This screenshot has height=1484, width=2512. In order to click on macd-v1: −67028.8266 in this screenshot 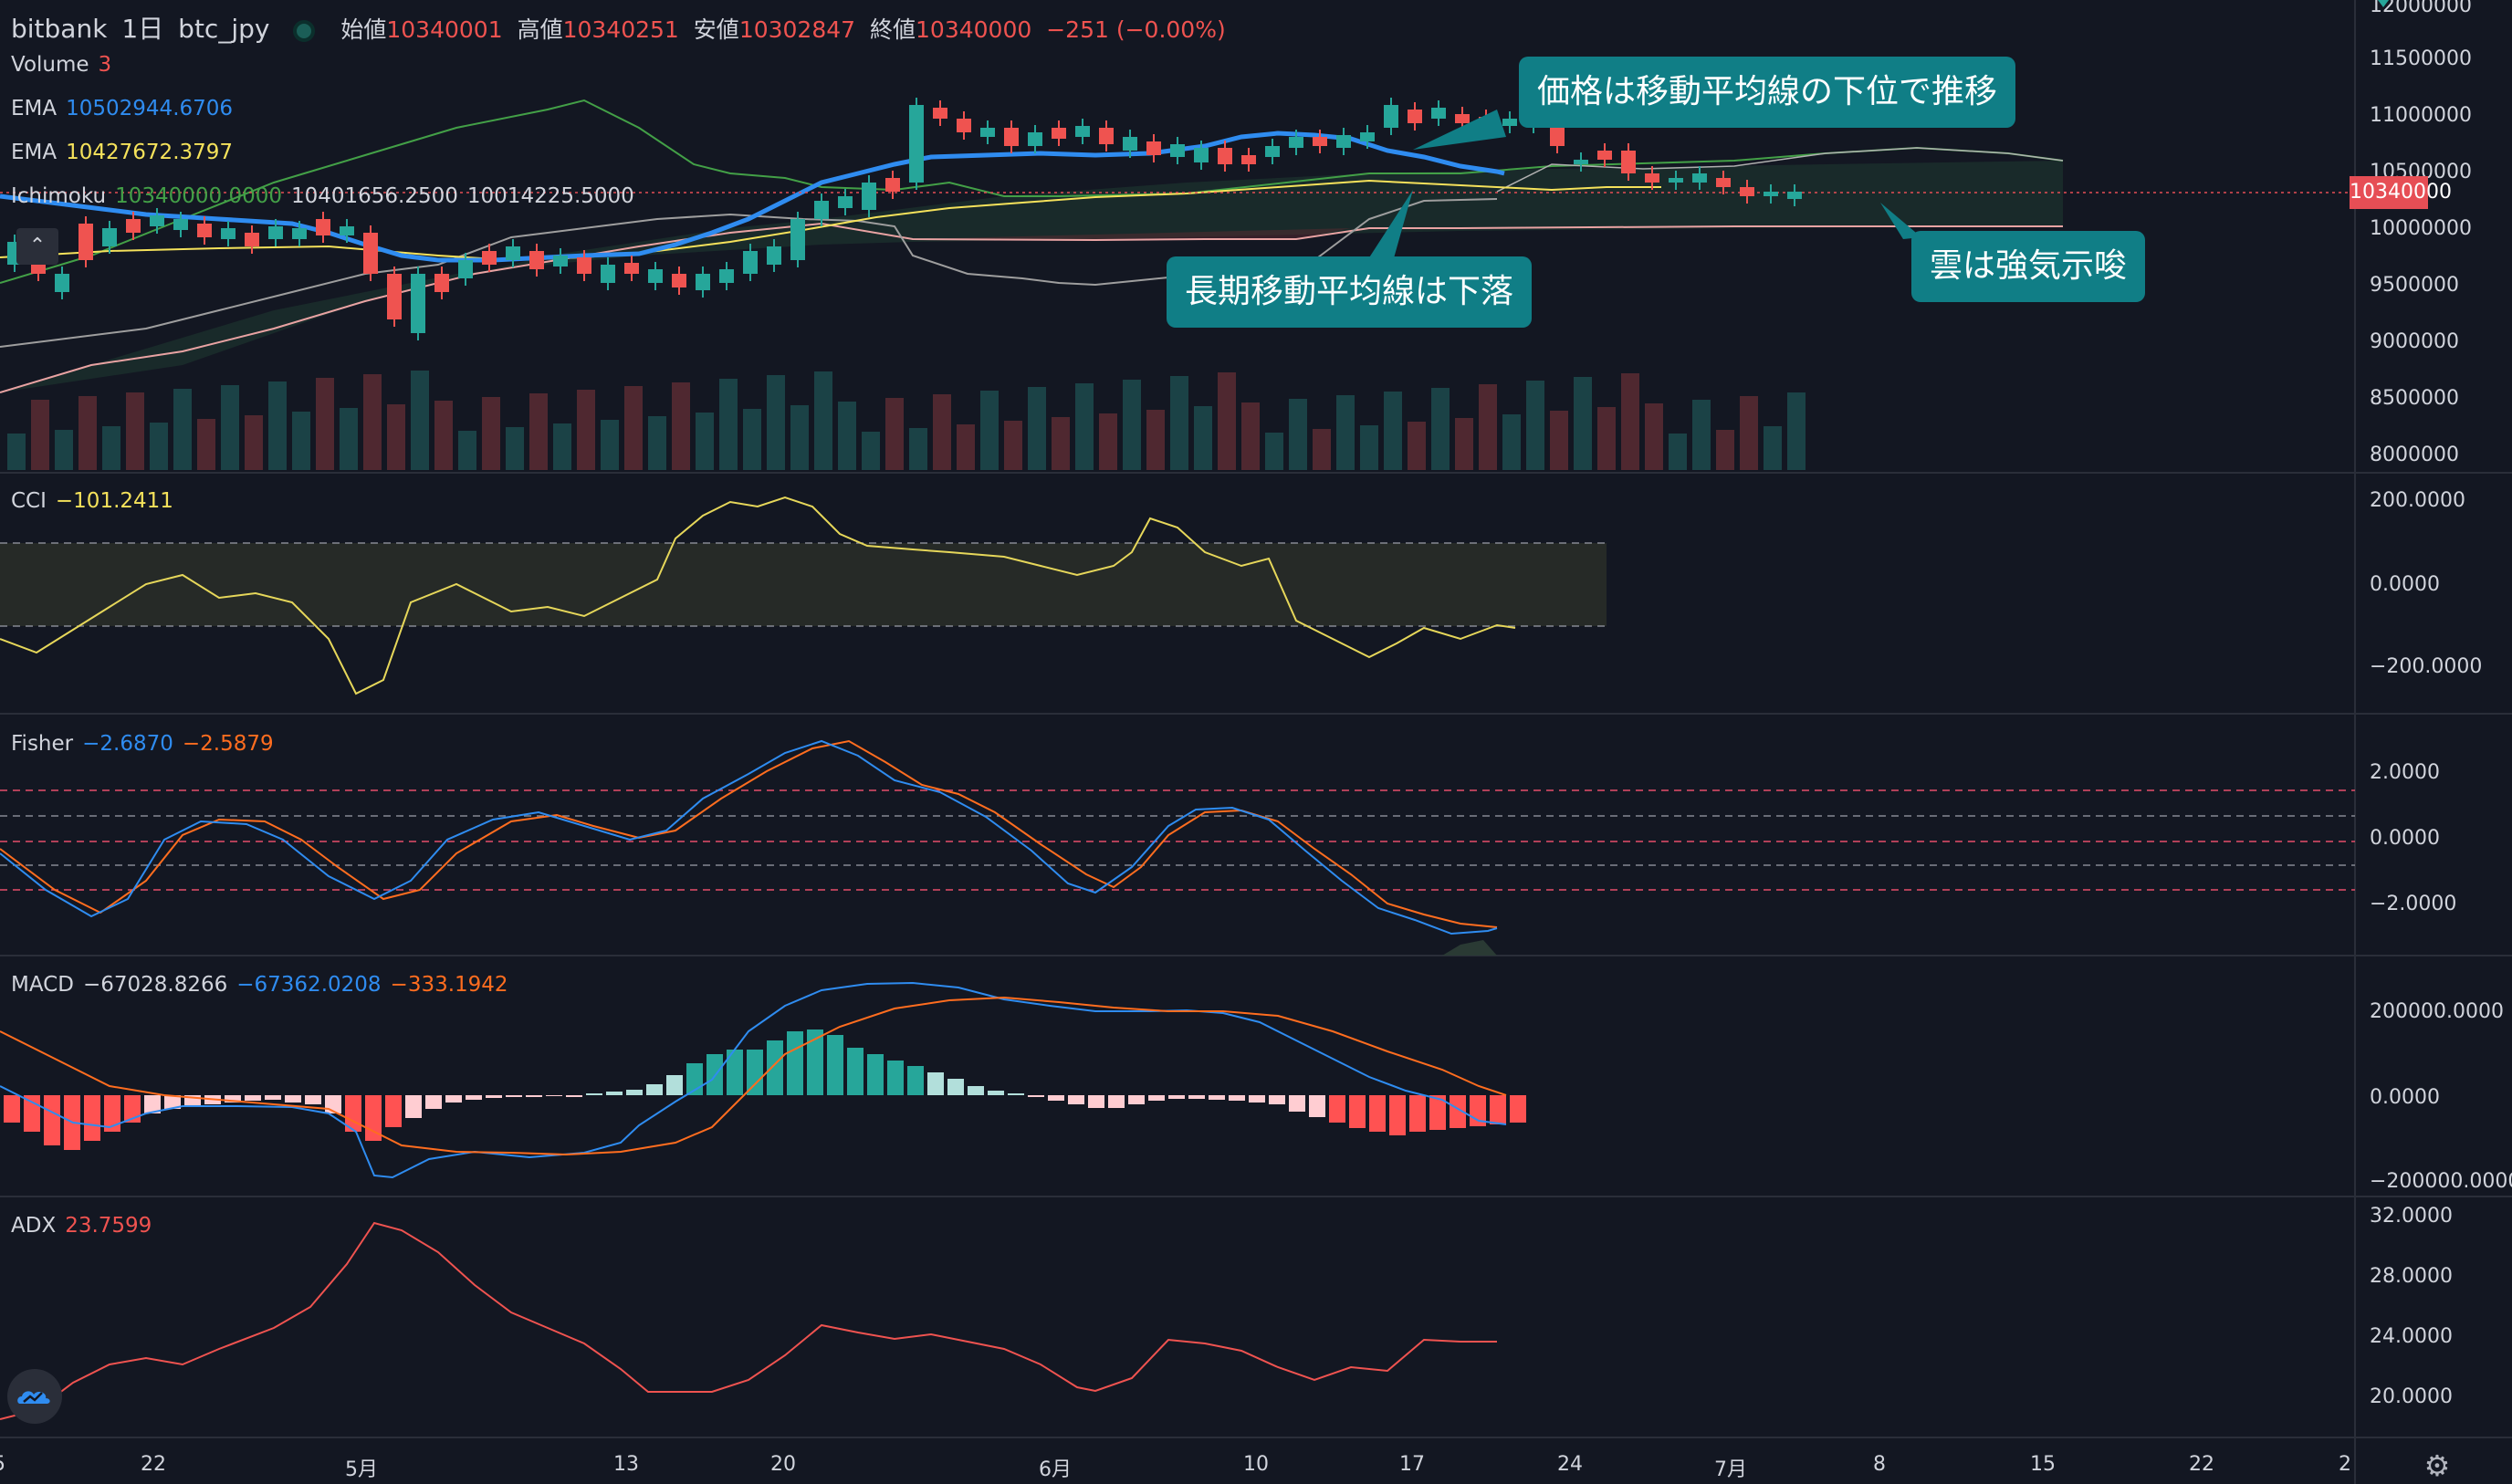, I will do `click(155, 985)`.